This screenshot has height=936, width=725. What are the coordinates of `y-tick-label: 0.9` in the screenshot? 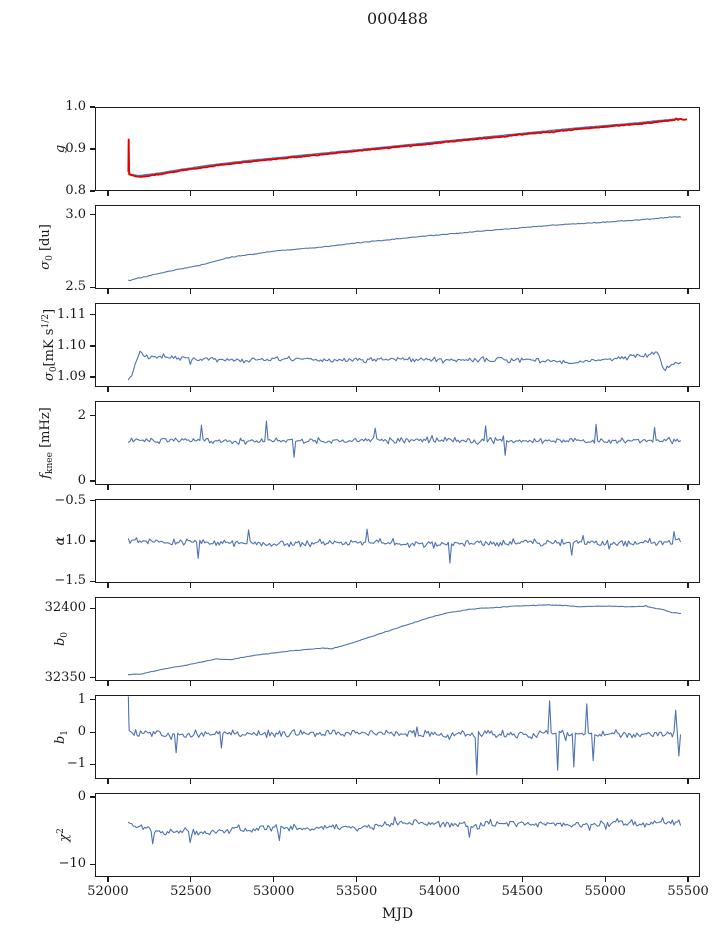 It's located at (75, 148).